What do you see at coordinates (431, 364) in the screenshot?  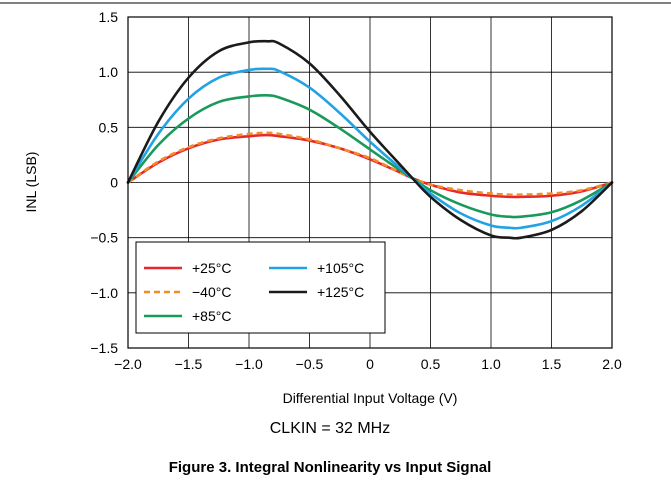 I see `x-tick-label: 0.5` at bounding box center [431, 364].